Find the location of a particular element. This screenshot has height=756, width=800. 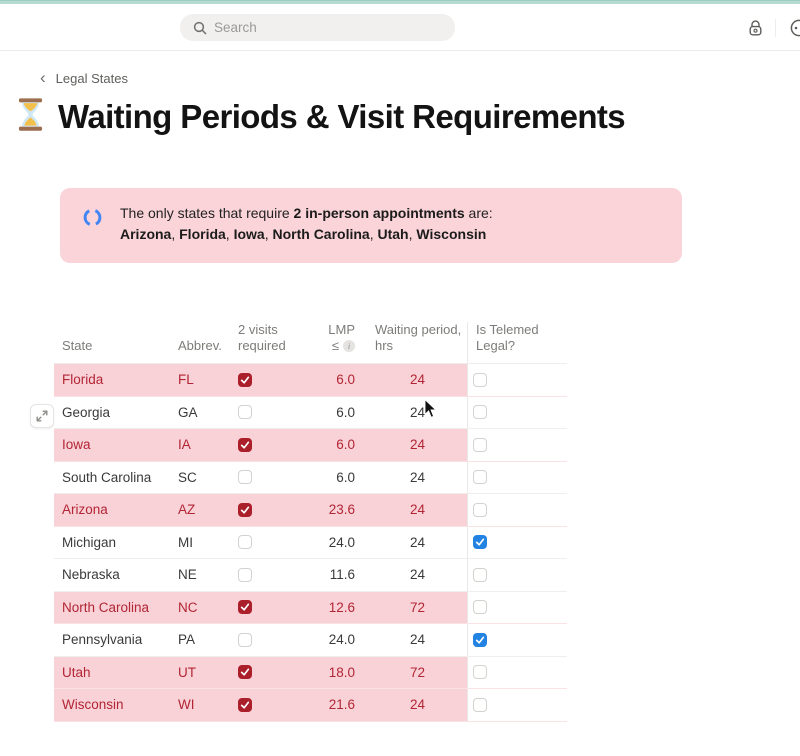

hourglass-emoji-icon is located at coordinates (30, 117).